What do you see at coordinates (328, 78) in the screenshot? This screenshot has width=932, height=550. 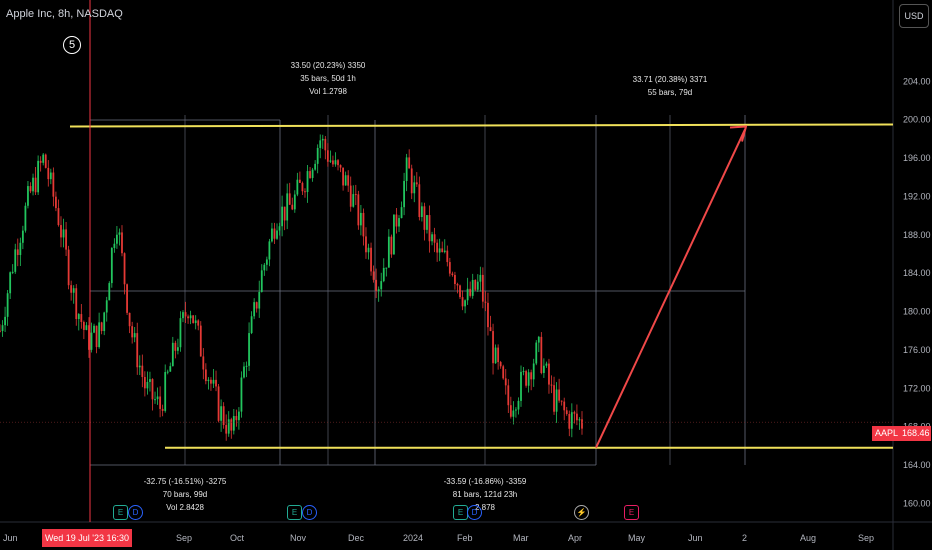 I see `measure-up-1-line-2: 35 bars, 50d 1h` at bounding box center [328, 78].